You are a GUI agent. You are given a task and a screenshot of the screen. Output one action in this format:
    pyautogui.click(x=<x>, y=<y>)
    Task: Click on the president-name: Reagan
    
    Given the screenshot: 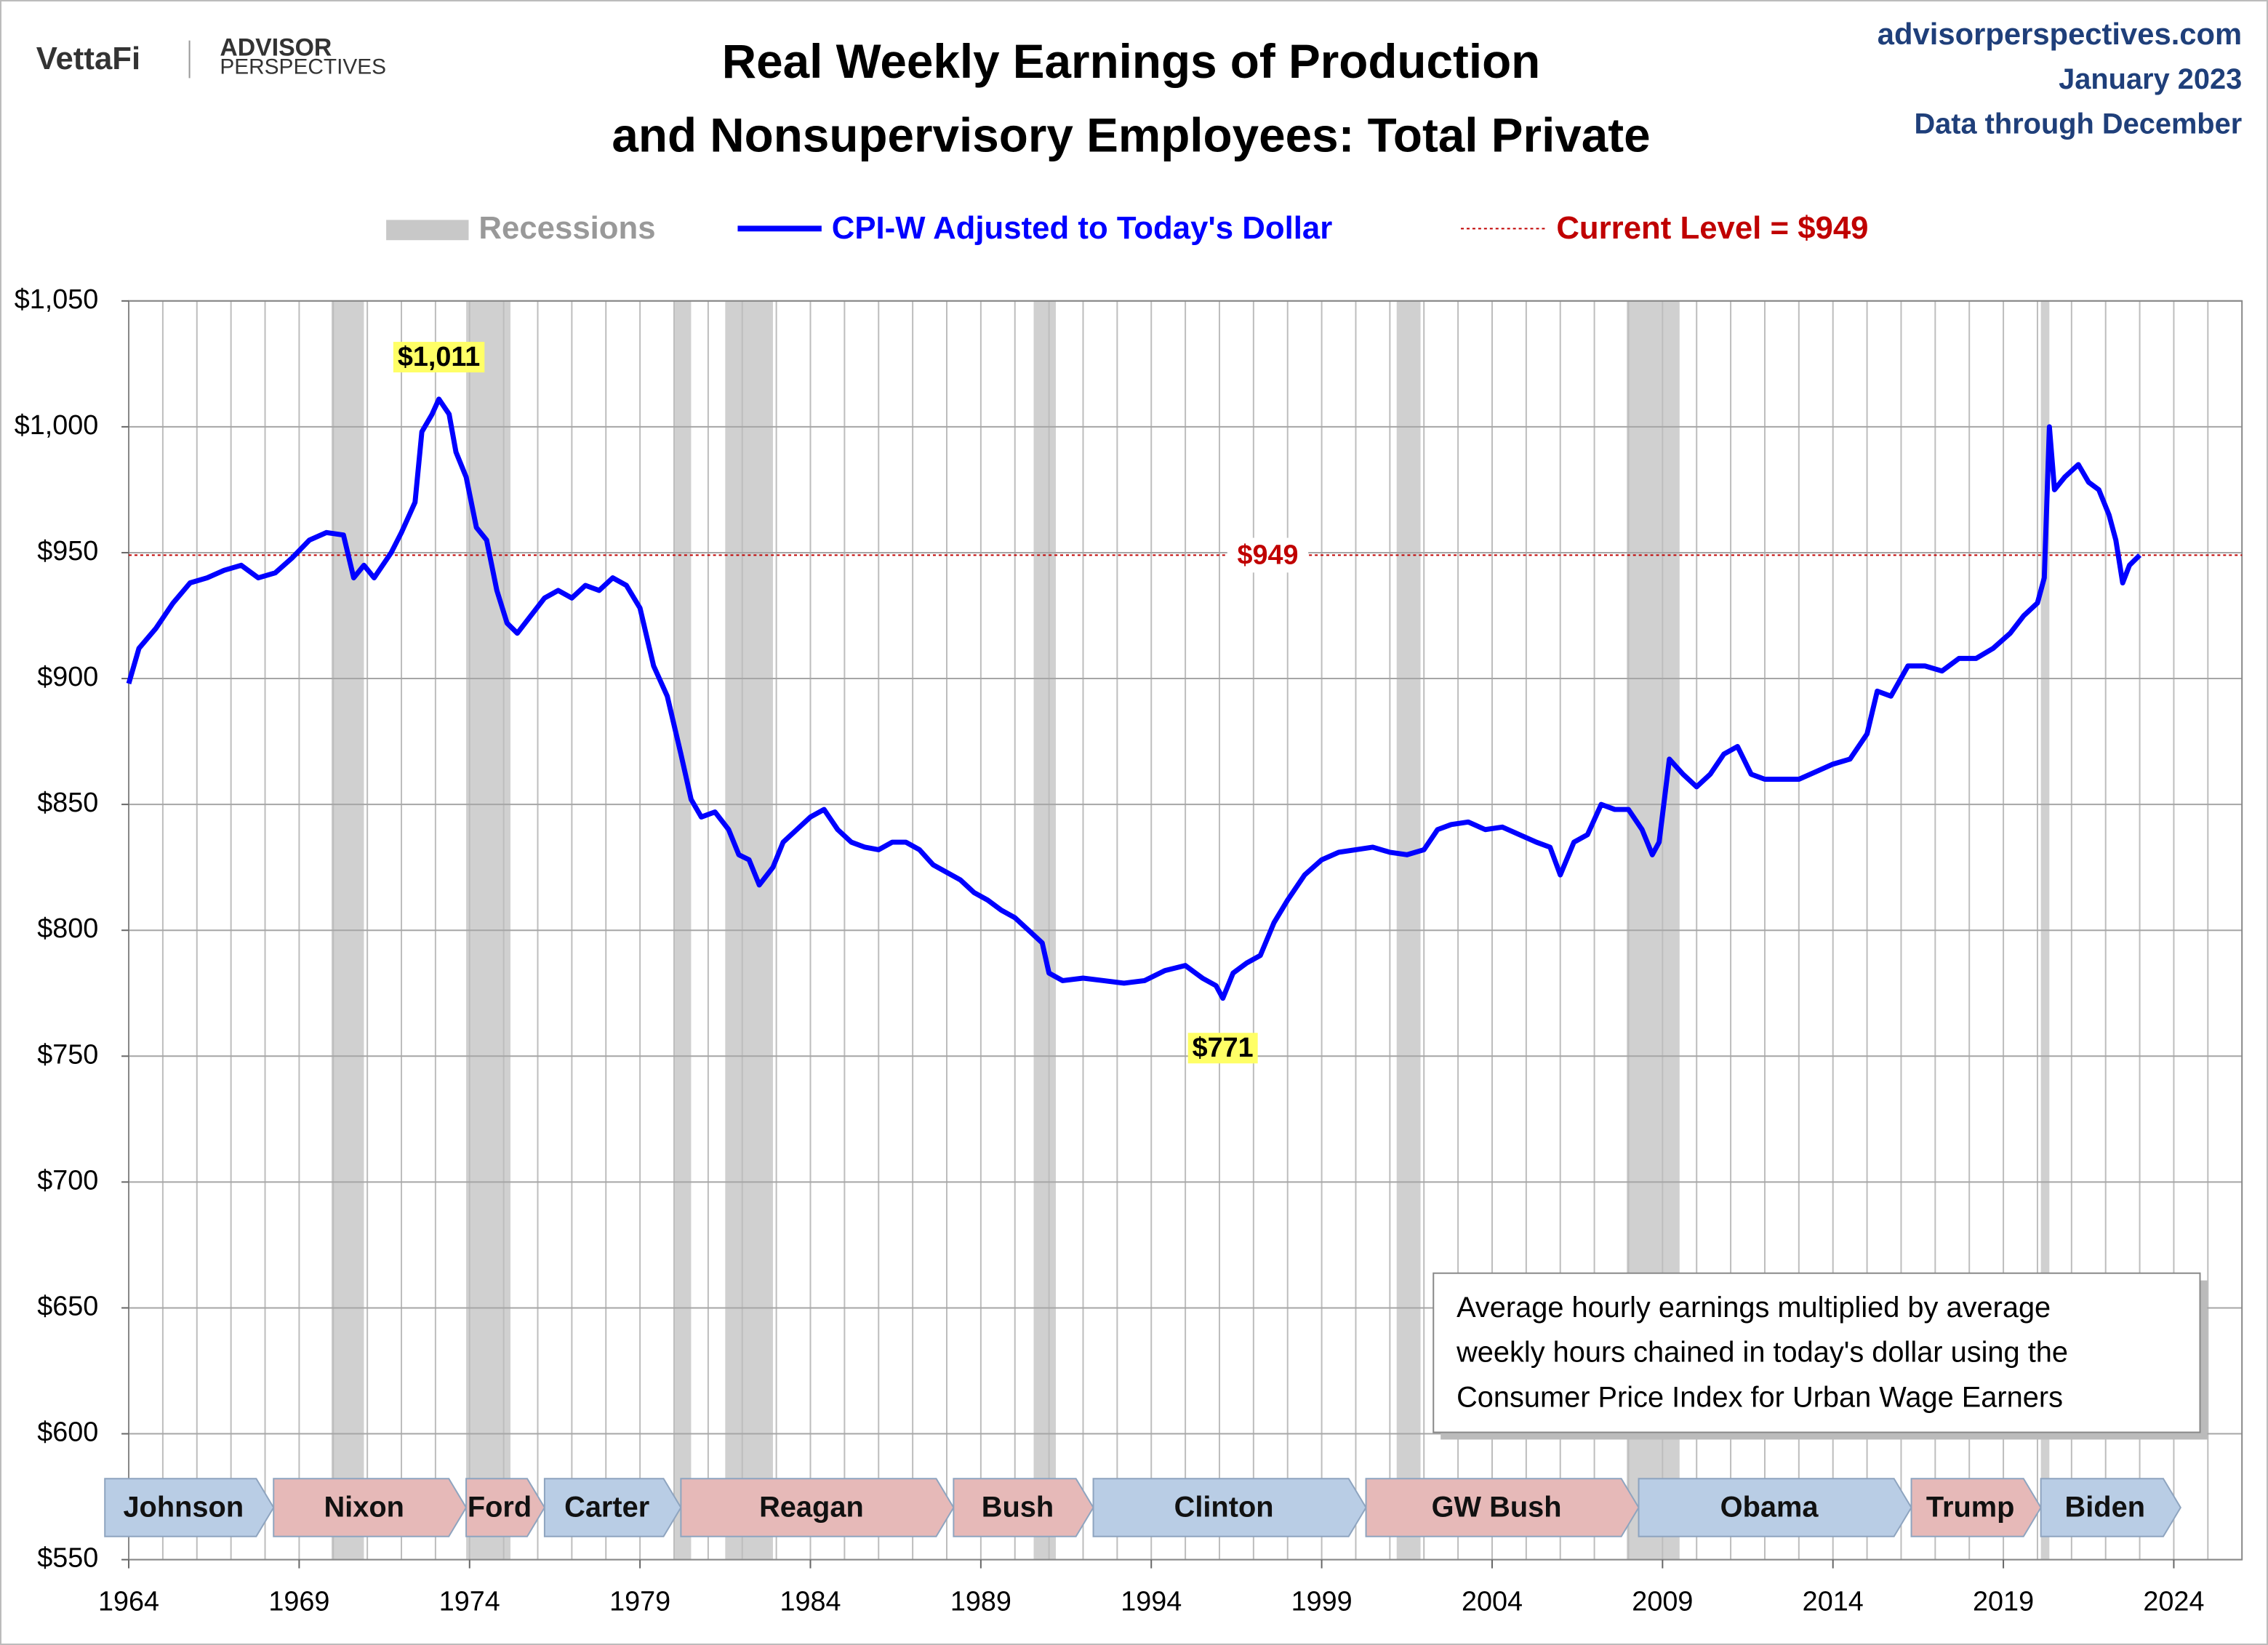 What is the action you would take?
    pyautogui.click(x=811, y=1508)
    